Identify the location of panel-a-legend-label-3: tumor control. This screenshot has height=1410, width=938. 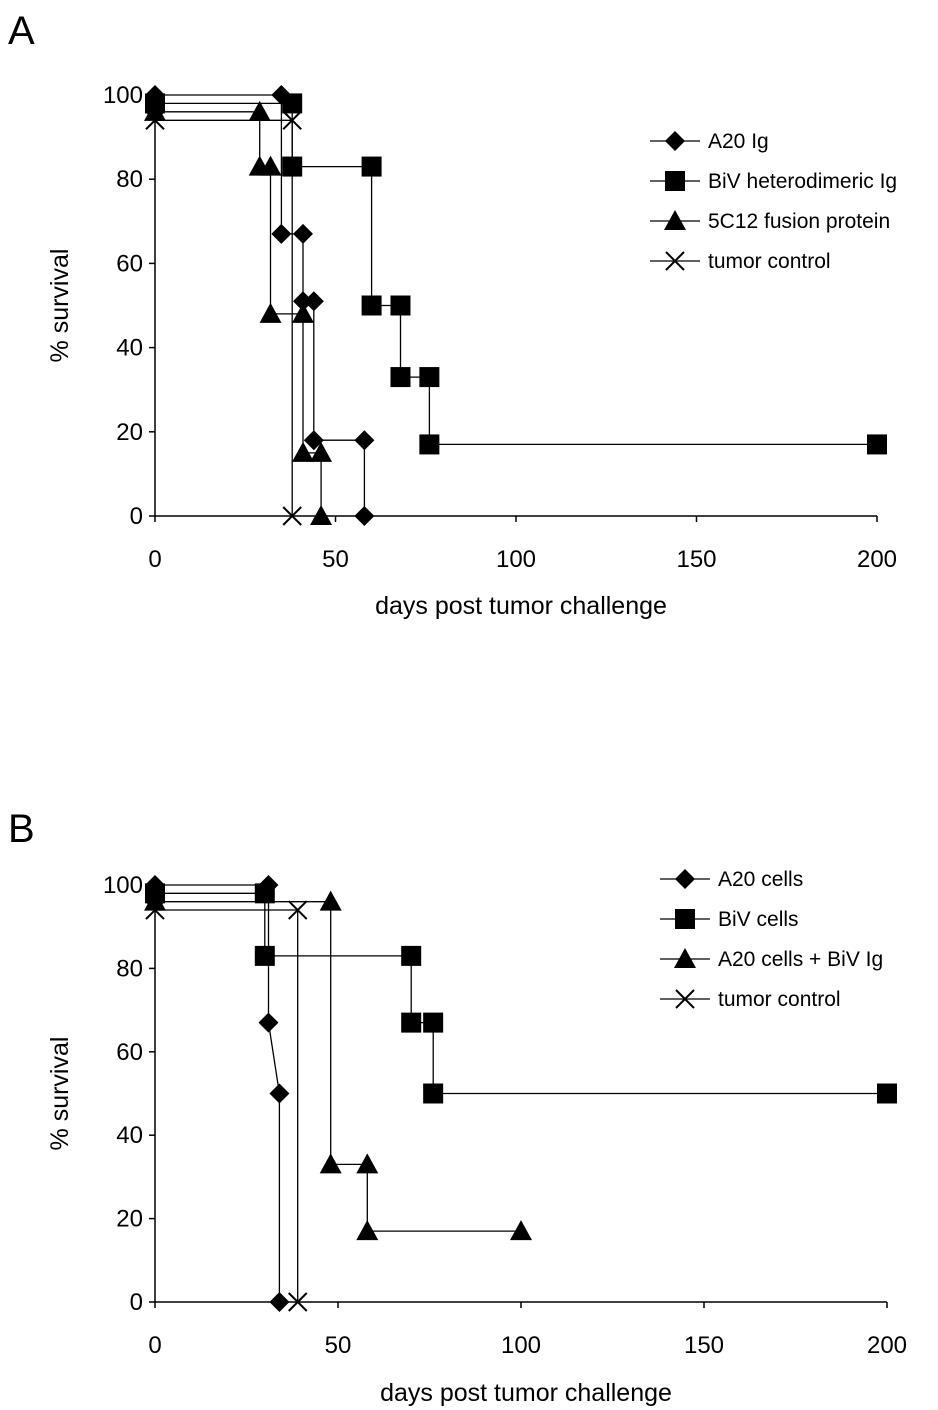
(769, 261).